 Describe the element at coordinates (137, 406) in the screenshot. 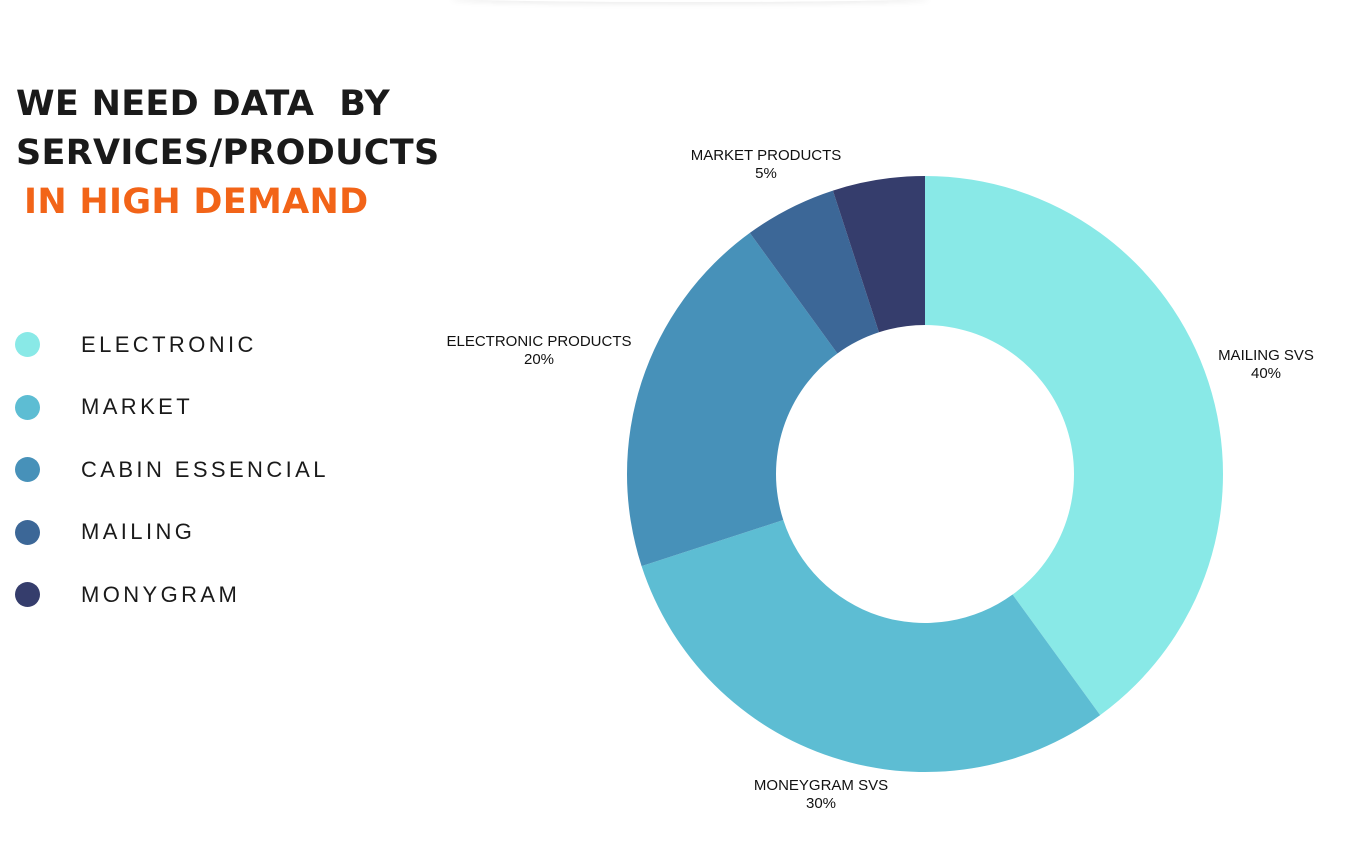

I see `legend-label: MARKET` at that location.